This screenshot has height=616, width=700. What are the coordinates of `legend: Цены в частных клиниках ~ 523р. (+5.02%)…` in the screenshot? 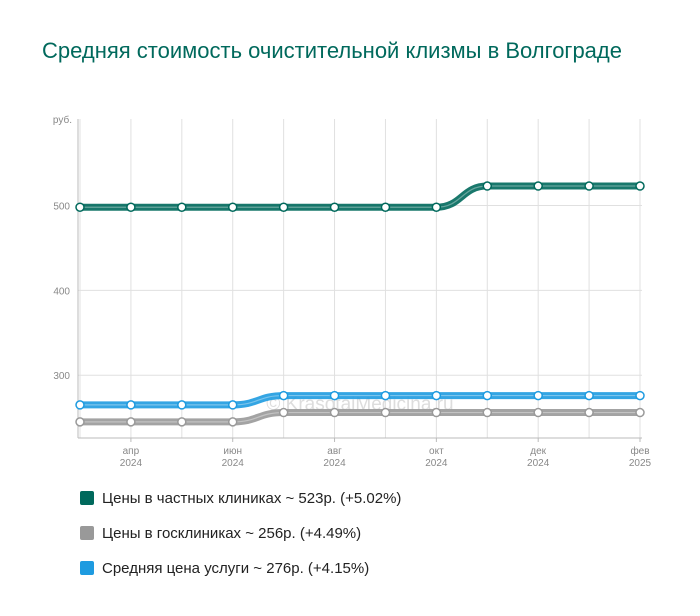 It's located at (240, 540).